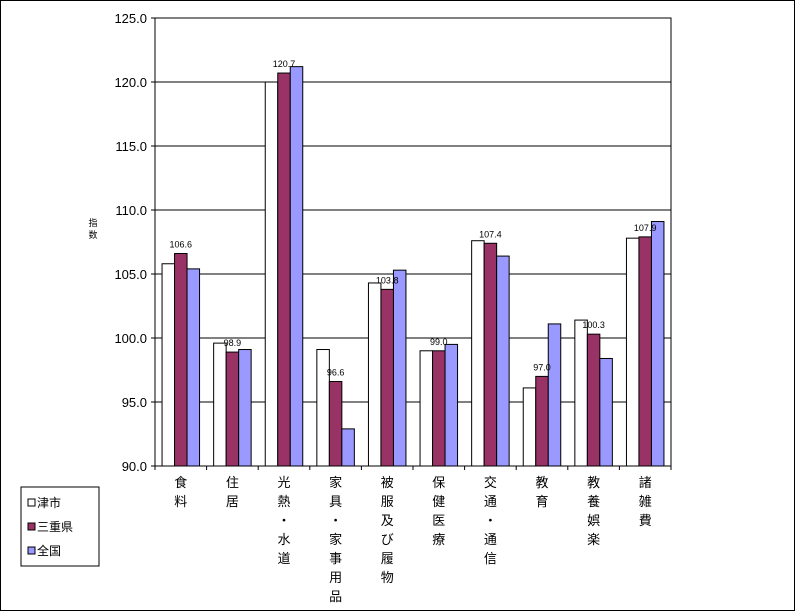  Describe the element at coordinates (387, 483) in the screenshot. I see `category-label: 被` at that location.